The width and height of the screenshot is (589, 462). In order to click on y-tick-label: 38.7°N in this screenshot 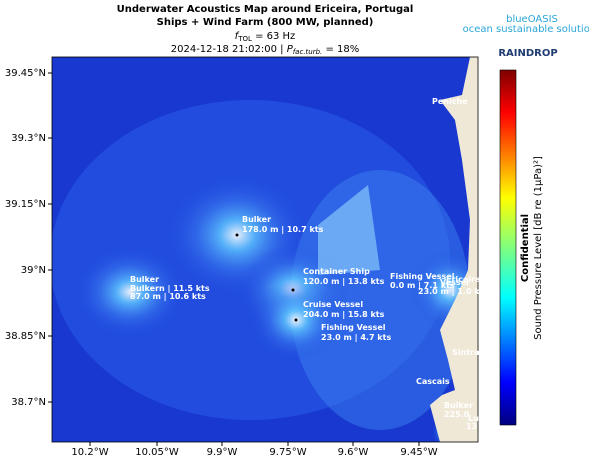, I will do `click(28, 402)`.